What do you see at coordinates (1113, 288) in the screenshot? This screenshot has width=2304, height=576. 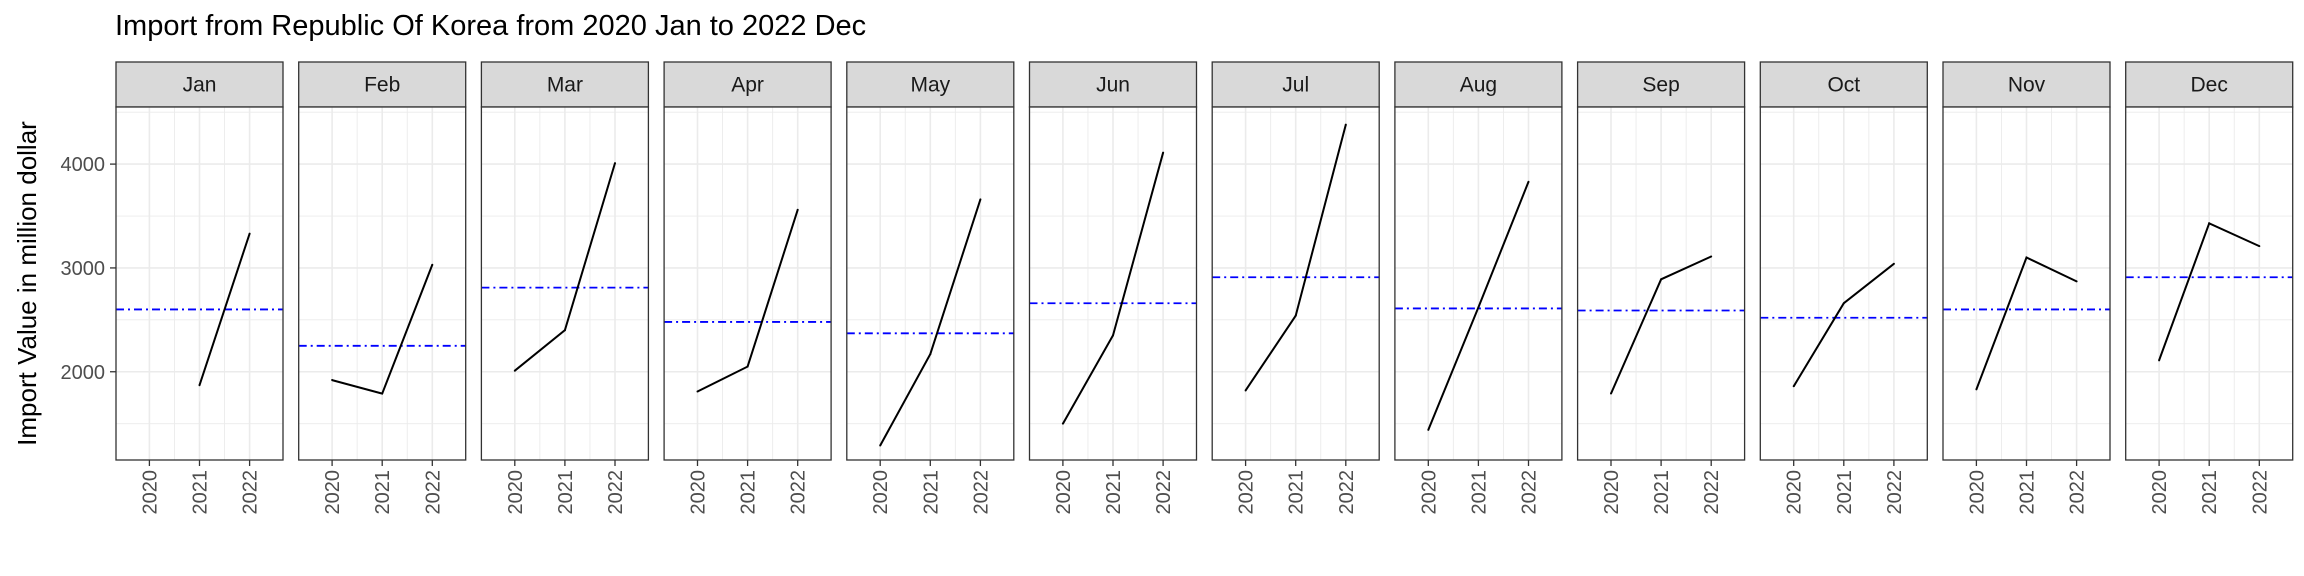 I see `facet-jun: Jun 2020 2021 2022` at bounding box center [1113, 288].